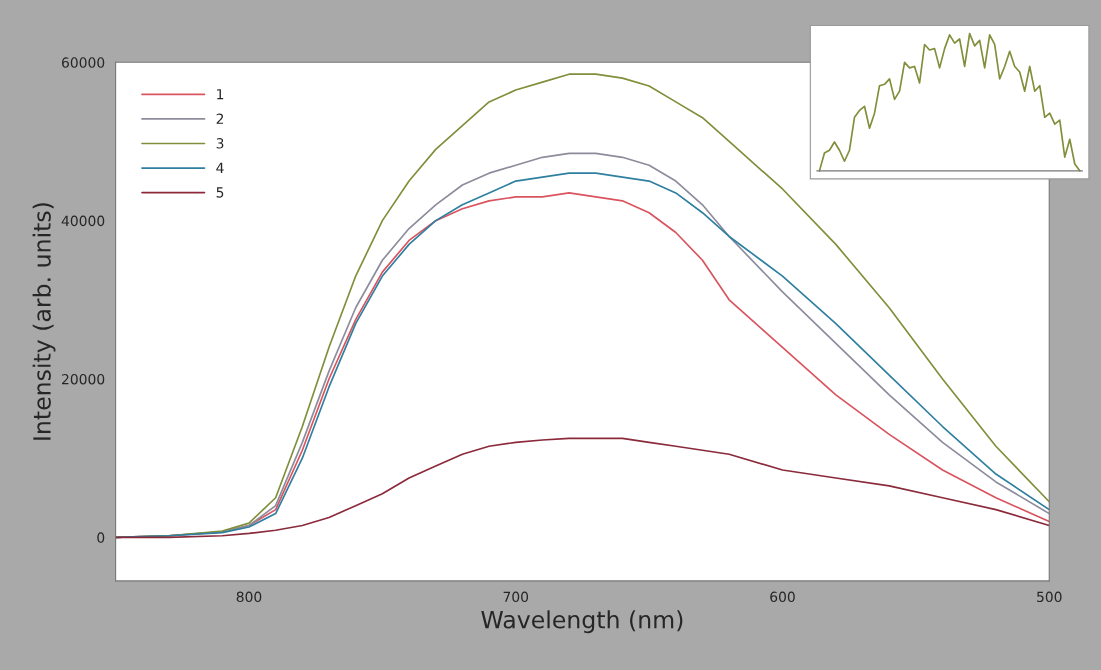 The width and height of the screenshot is (1101, 670). What do you see at coordinates (782, 597) in the screenshot?
I see `x-tick-label: 600` at bounding box center [782, 597].